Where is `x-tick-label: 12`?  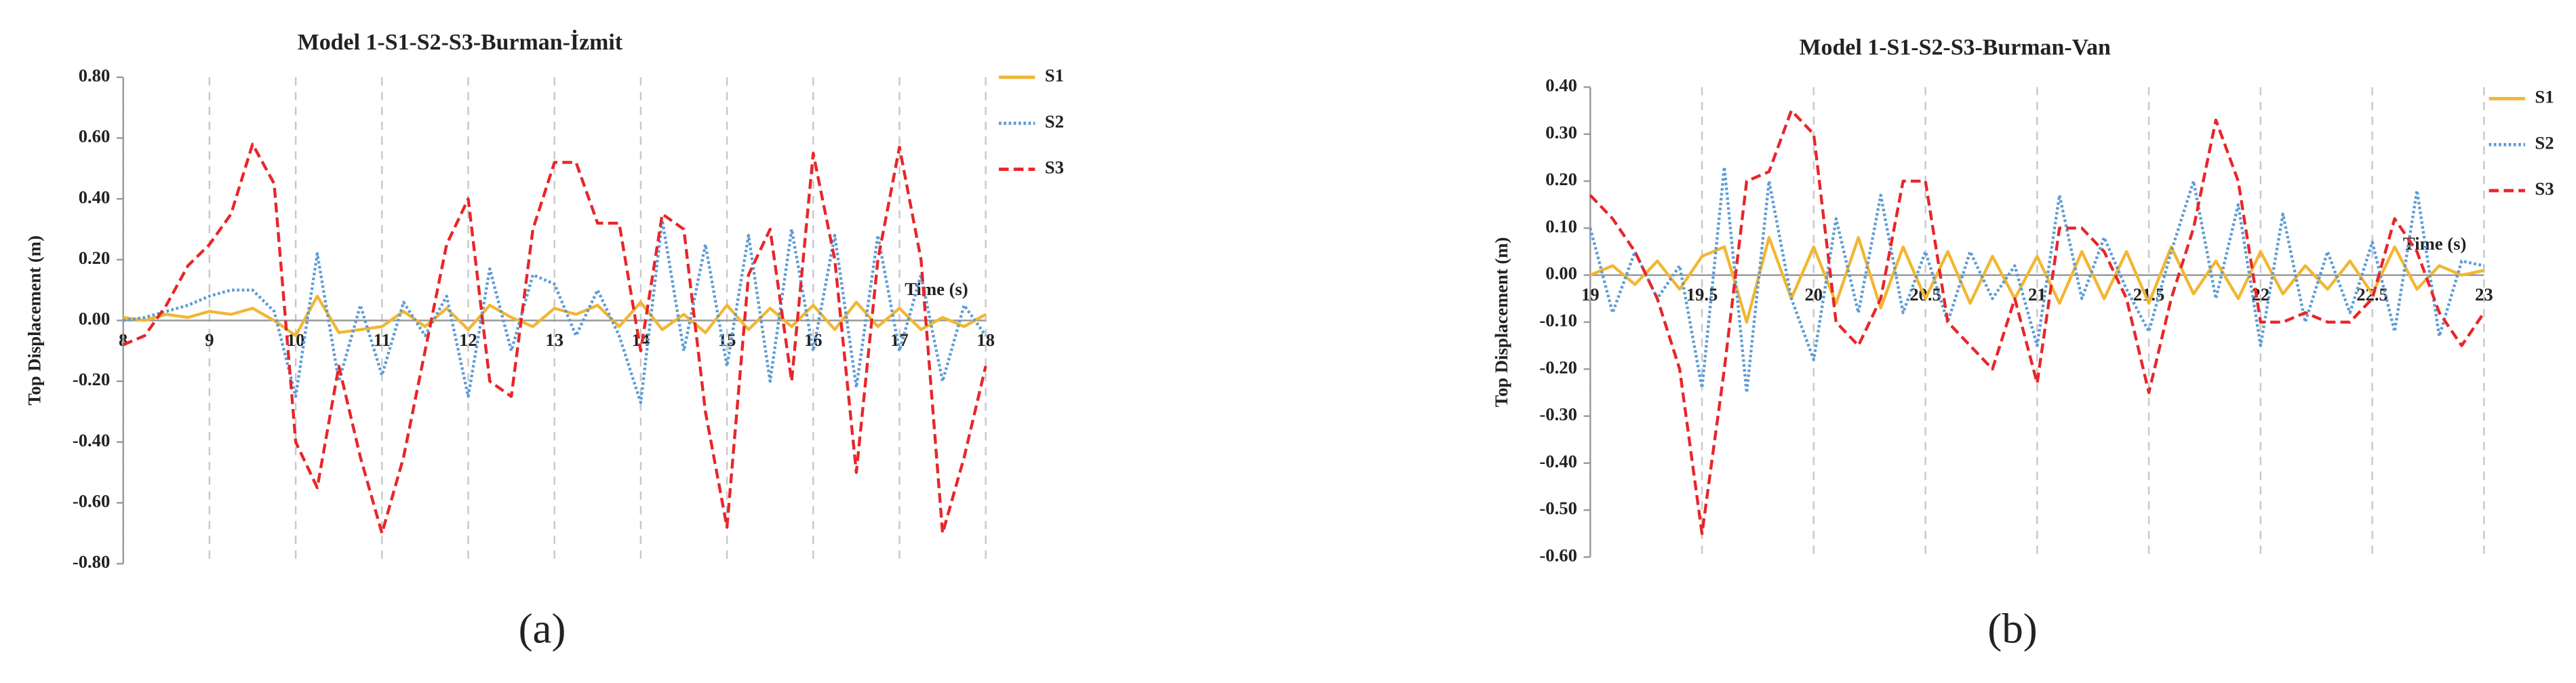 x-tick-label: 12 is located at coordinates (468, 340).